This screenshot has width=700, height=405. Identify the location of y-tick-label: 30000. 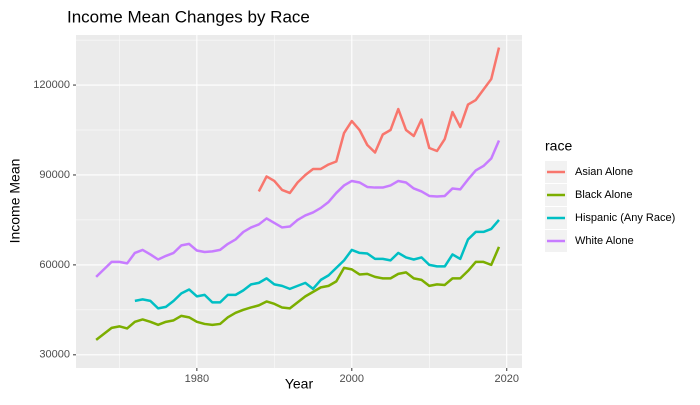
(54, 355).